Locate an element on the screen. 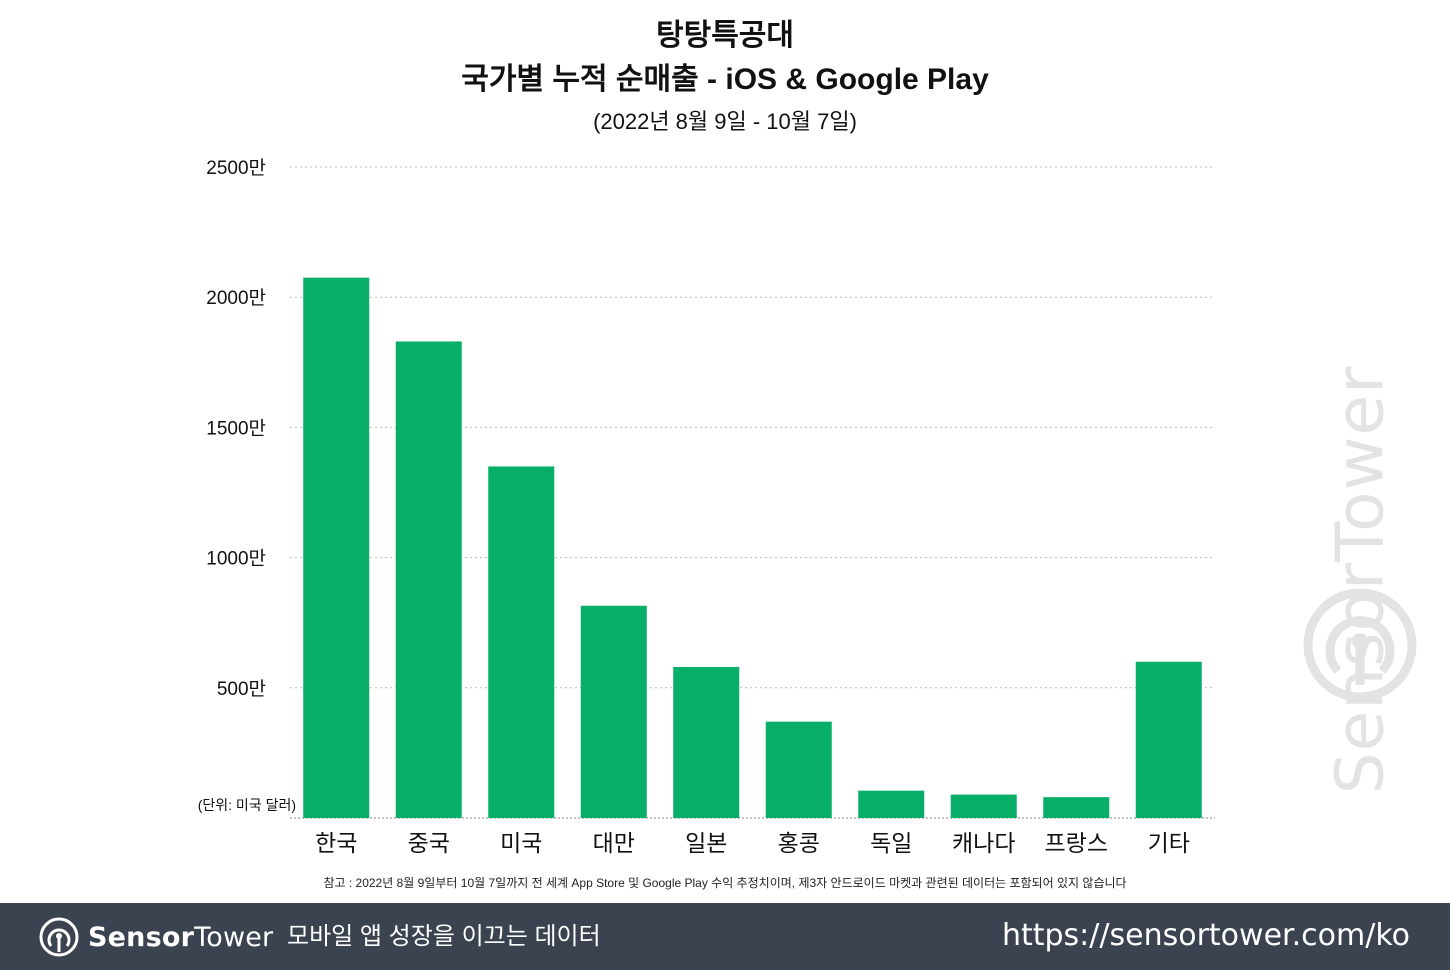  y-tick-label: 1500만 is located at coordinates (236, 428).